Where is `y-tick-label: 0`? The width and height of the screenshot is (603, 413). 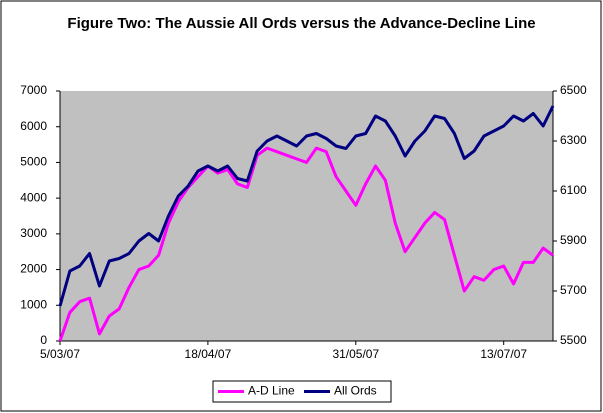
y-tick-label: 0 is located at coordinates (43, 340).